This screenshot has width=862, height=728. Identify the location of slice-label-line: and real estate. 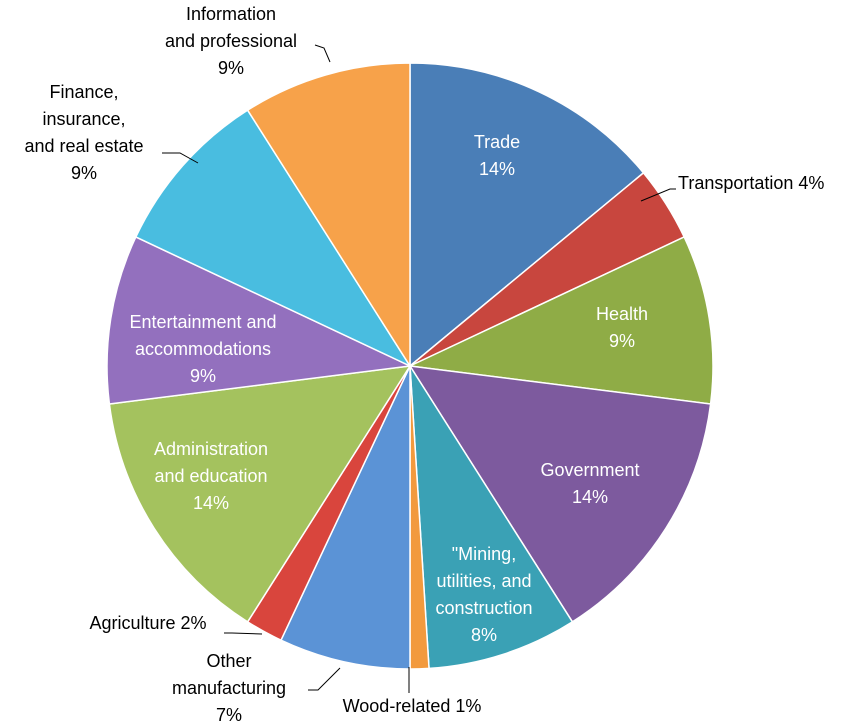
(83, 146).